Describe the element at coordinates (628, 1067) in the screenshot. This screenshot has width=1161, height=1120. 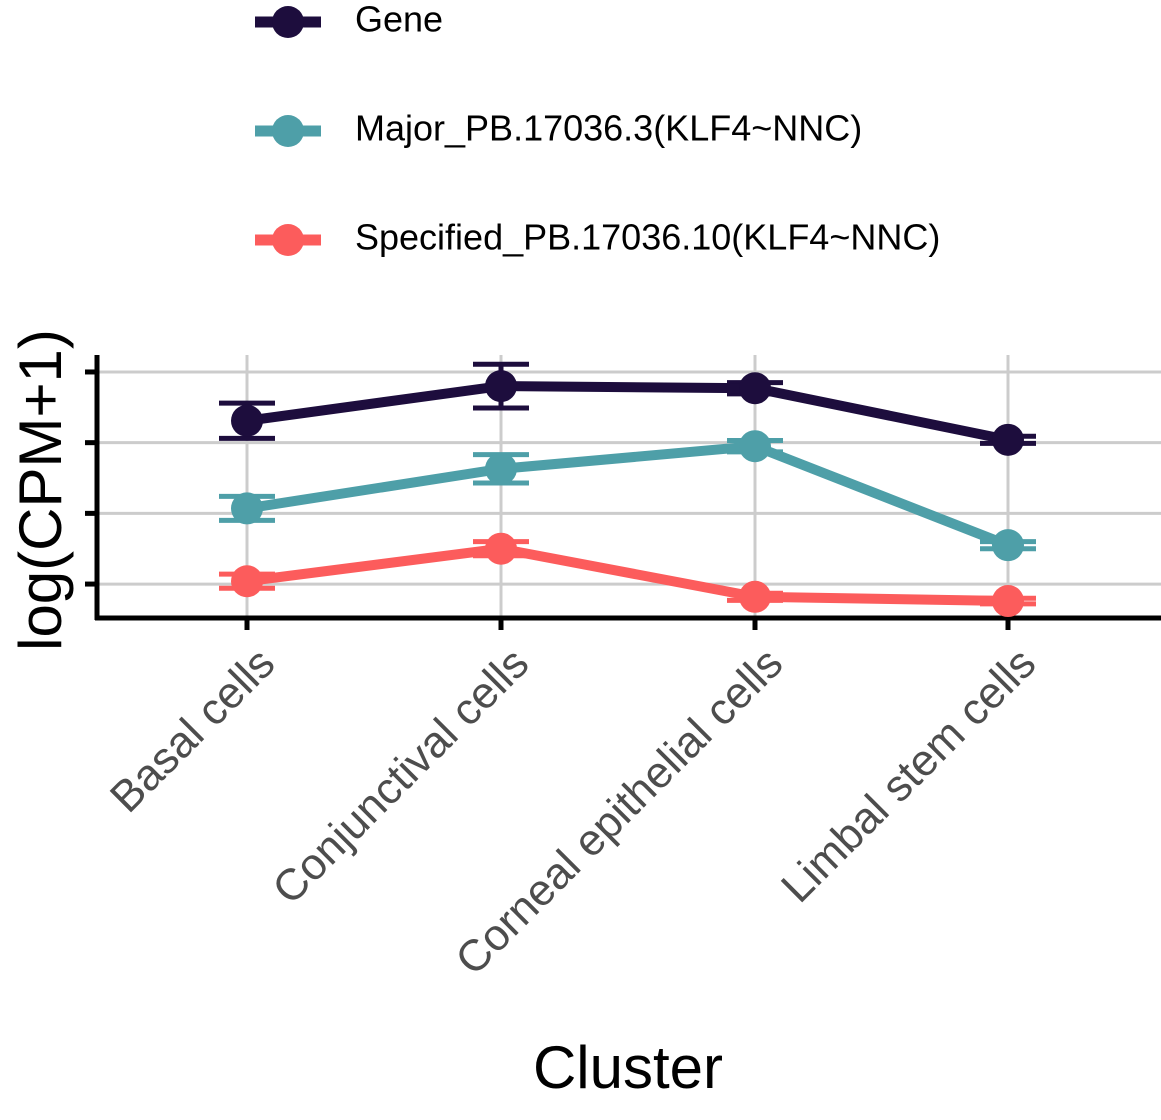
I see `x-axis-title: Cluster` at that location.